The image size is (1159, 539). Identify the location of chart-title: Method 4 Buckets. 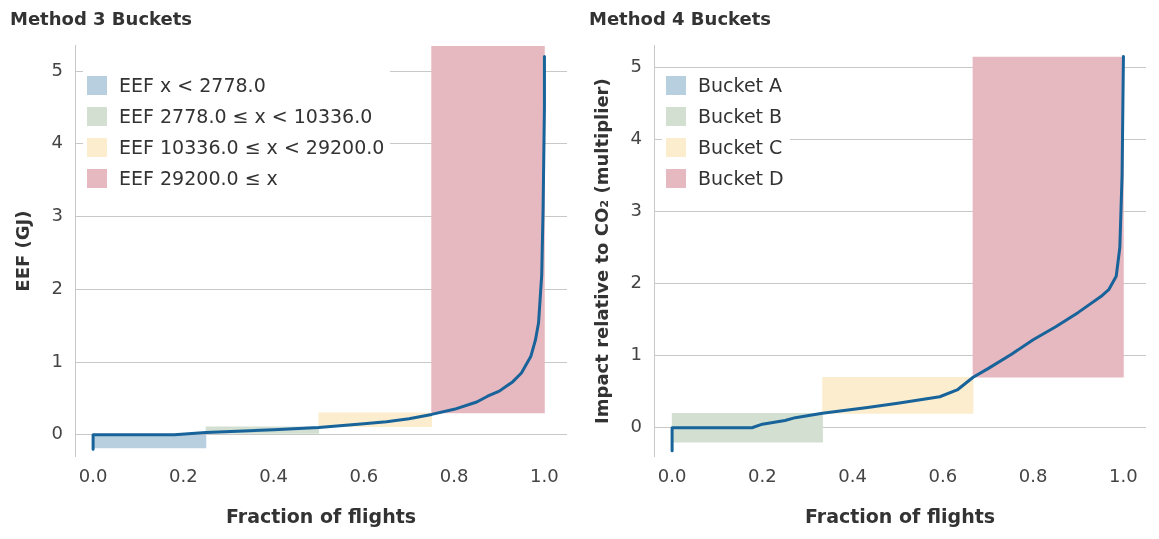
(680, 19).